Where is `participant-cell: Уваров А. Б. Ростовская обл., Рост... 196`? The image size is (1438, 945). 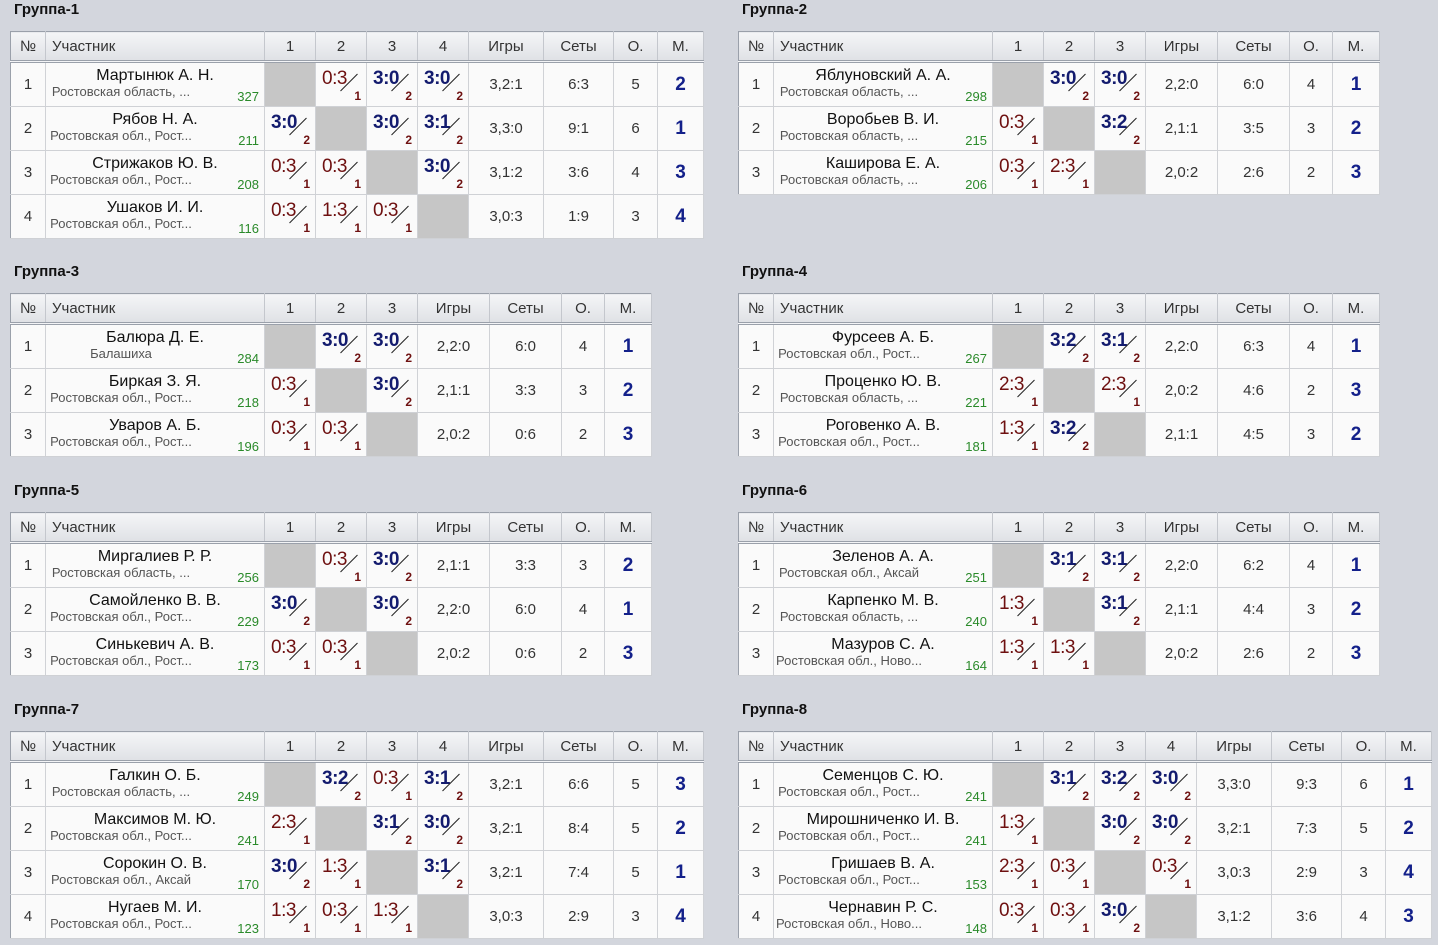 participant-cell: Уваров А. Б. Ростовская обл., Рост... 196 is located at coordinates (155, 434).